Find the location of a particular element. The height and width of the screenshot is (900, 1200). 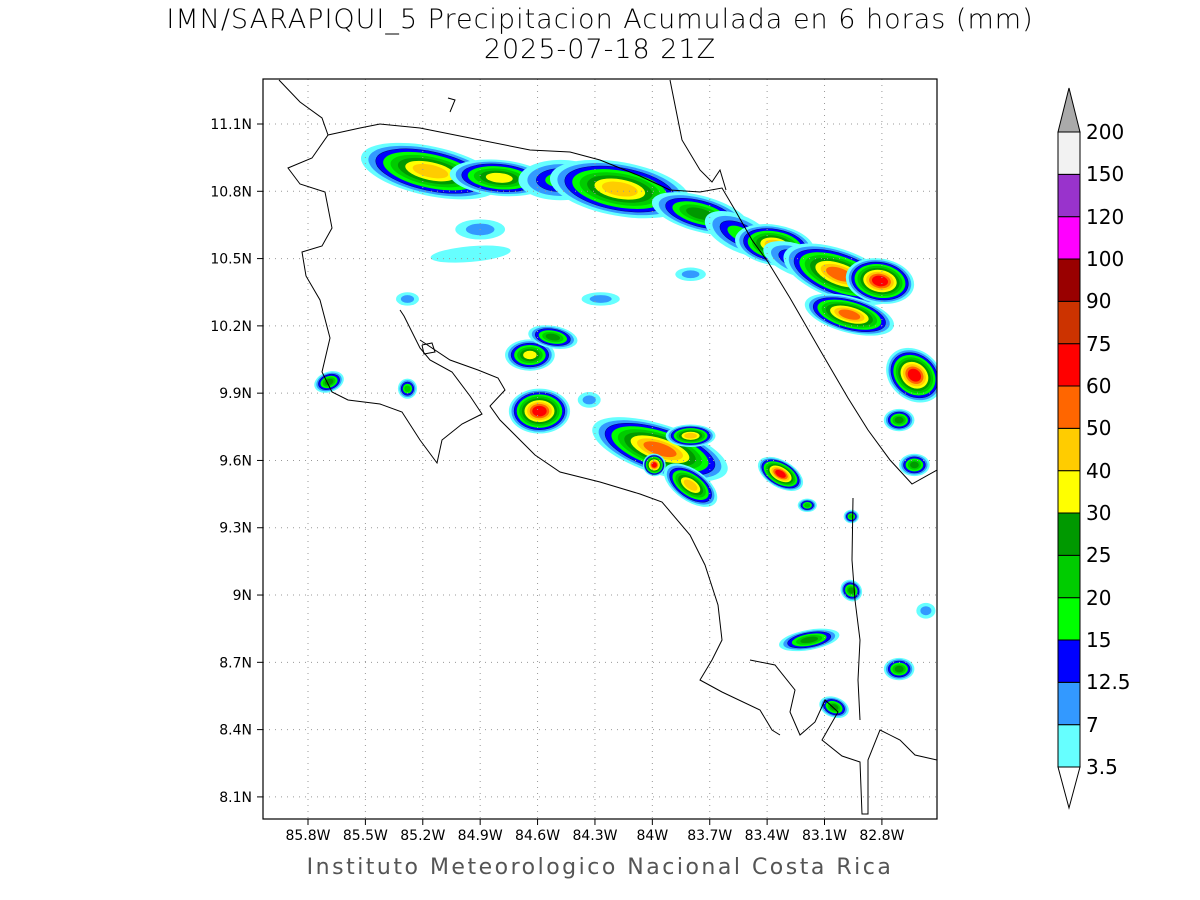

lon-tick-label: 84.6W is located at coordinates (537, 836).